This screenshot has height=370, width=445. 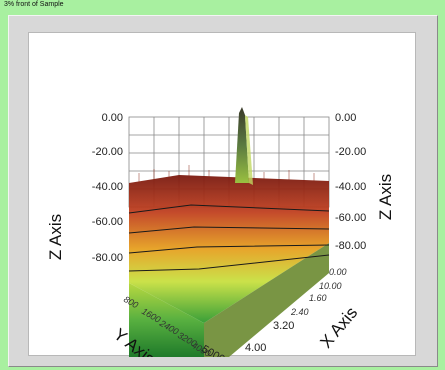 What do you see at coordinates (283, 326) in the screenshot?
I see `x-tick-label: 3.20` at bounding box center [283, 326].